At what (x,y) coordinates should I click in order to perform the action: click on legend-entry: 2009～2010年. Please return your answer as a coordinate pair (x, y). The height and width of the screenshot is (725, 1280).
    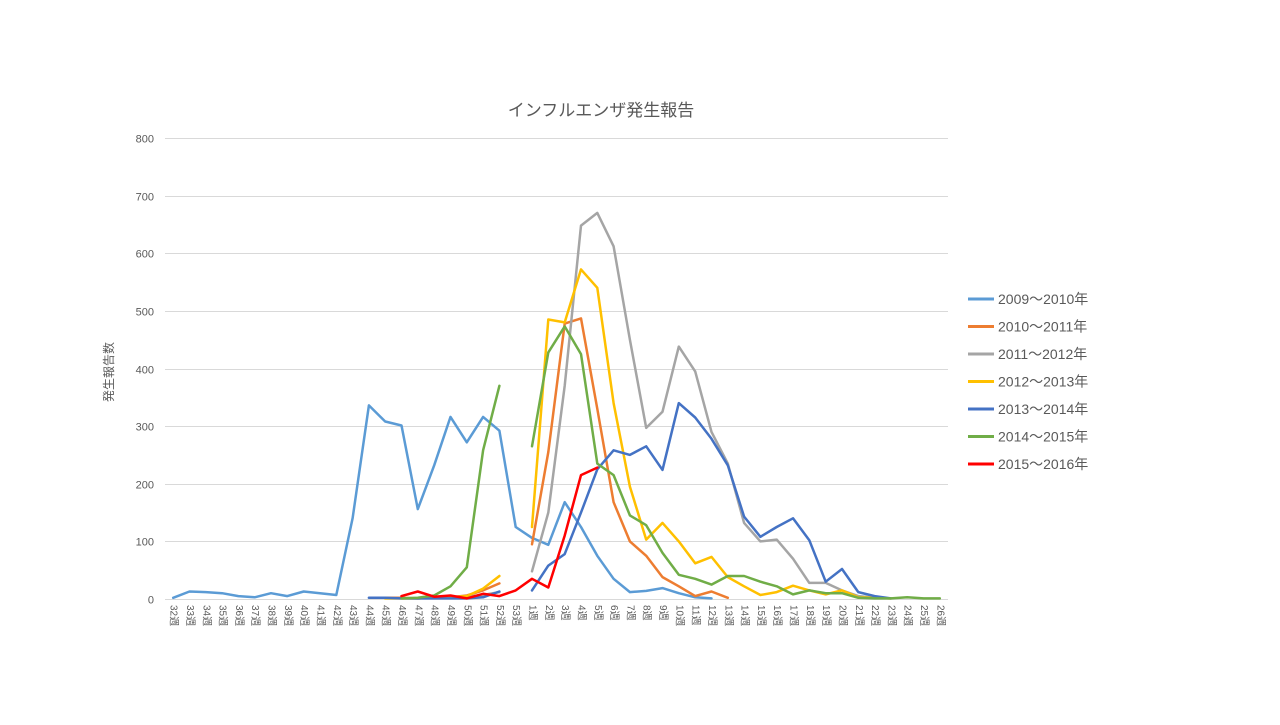
    Looking at the image, I should click on (1028, 299).